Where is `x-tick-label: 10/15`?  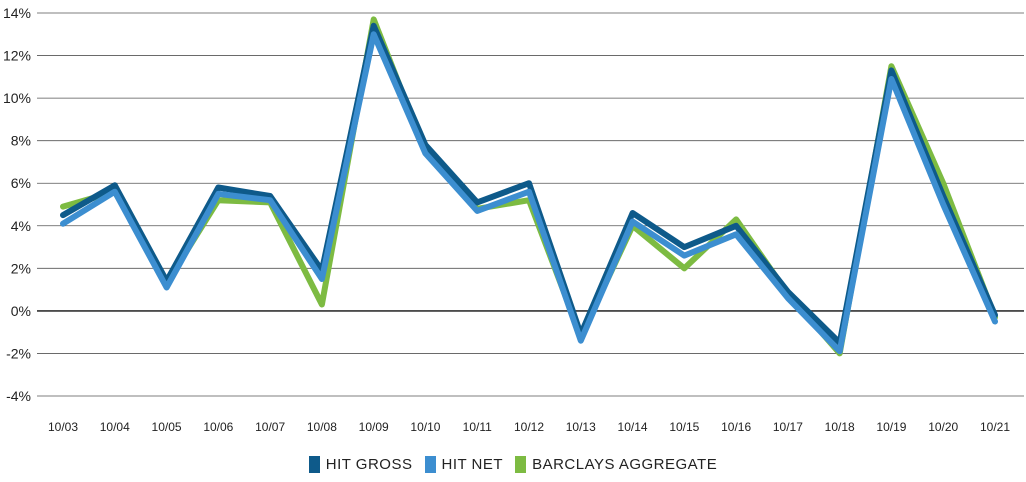
x-tick-label: 10/15 is located at coordinates (684, 427).